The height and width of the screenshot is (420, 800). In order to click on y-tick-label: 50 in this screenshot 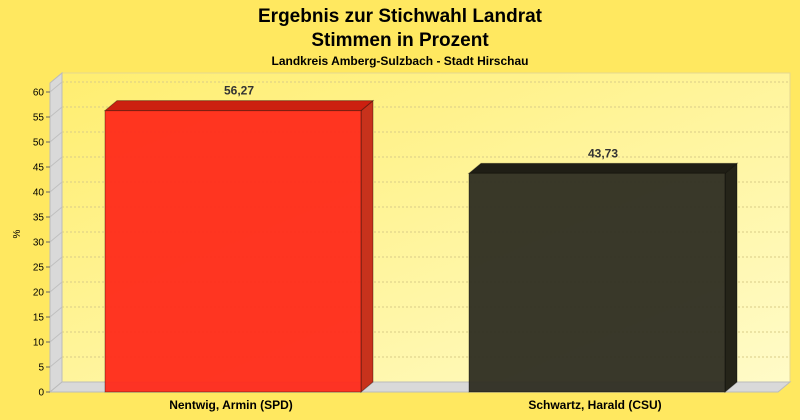, I will do `click(39, 143)`.